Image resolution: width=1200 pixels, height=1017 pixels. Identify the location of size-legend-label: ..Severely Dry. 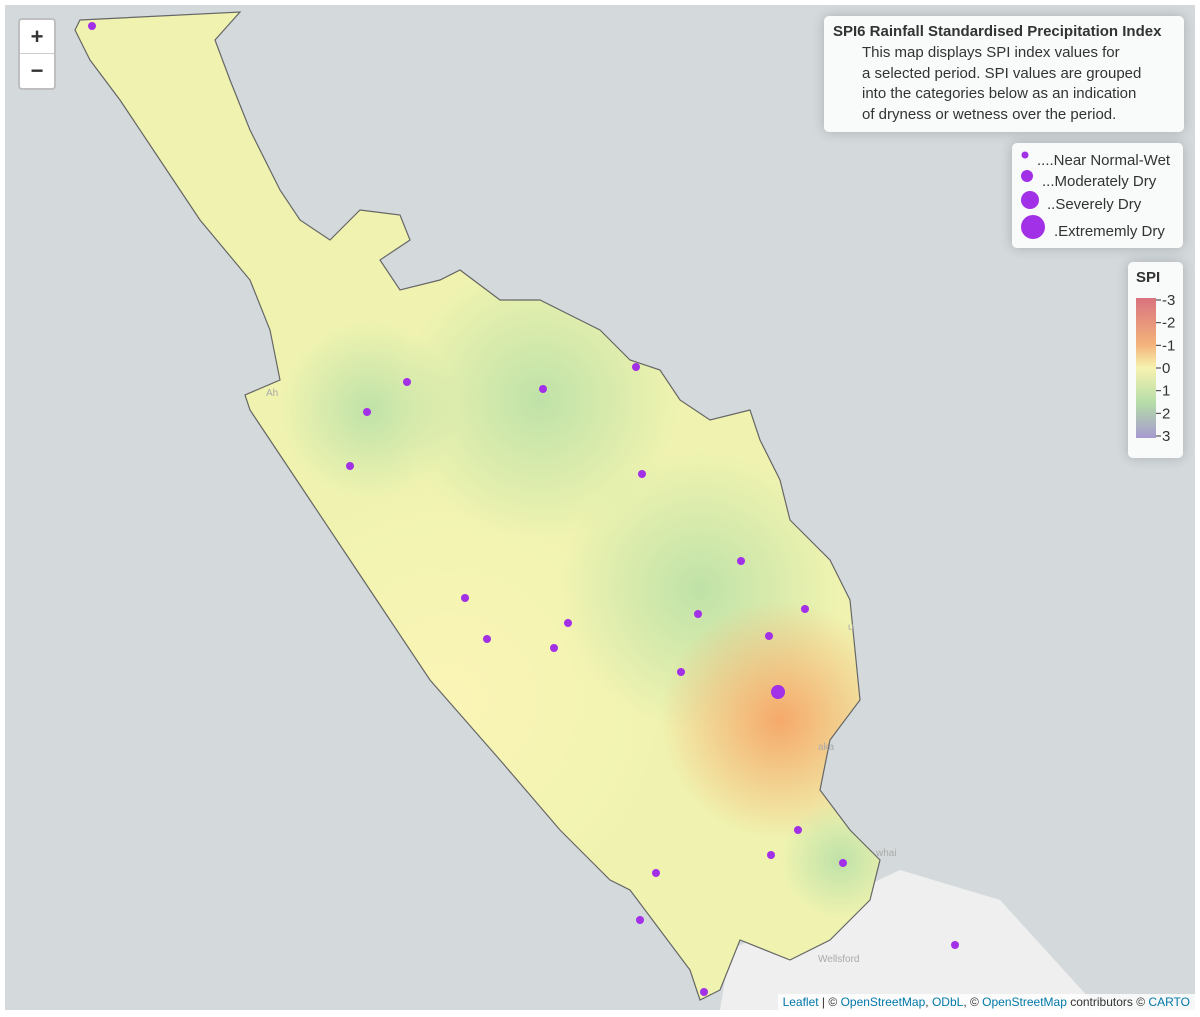
(1094, 204).